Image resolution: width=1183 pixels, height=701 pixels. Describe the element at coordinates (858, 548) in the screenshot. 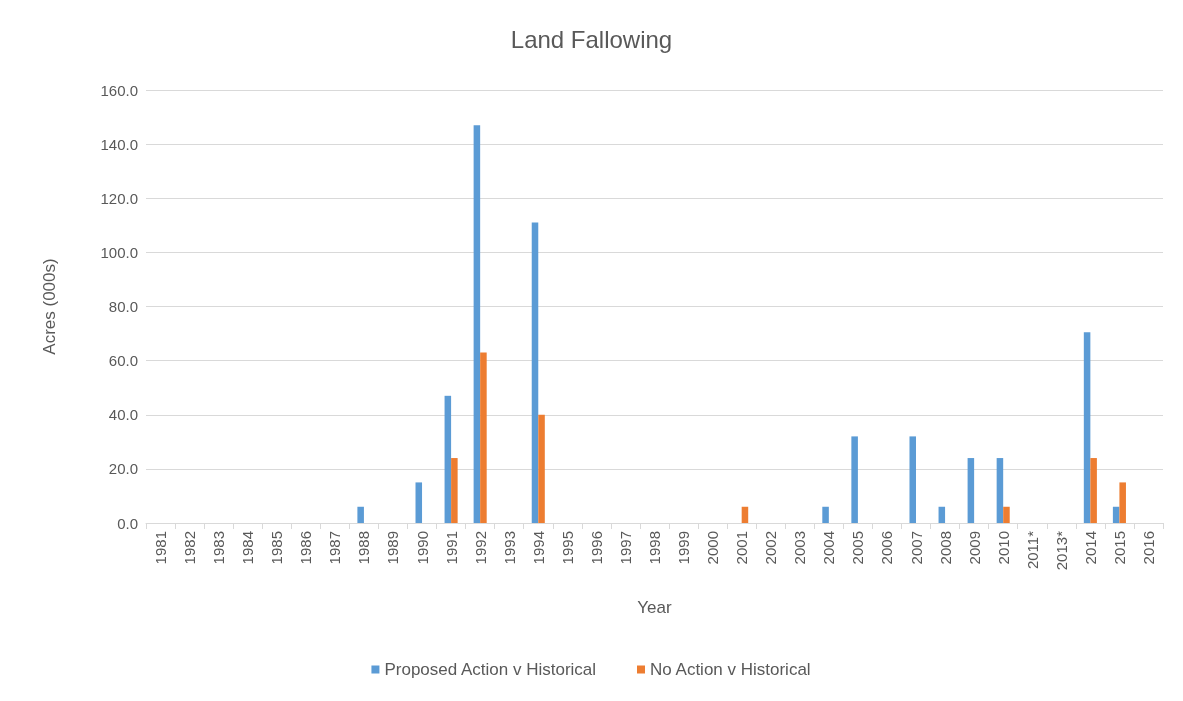

I see `x-tick-label: 2005` at that location.